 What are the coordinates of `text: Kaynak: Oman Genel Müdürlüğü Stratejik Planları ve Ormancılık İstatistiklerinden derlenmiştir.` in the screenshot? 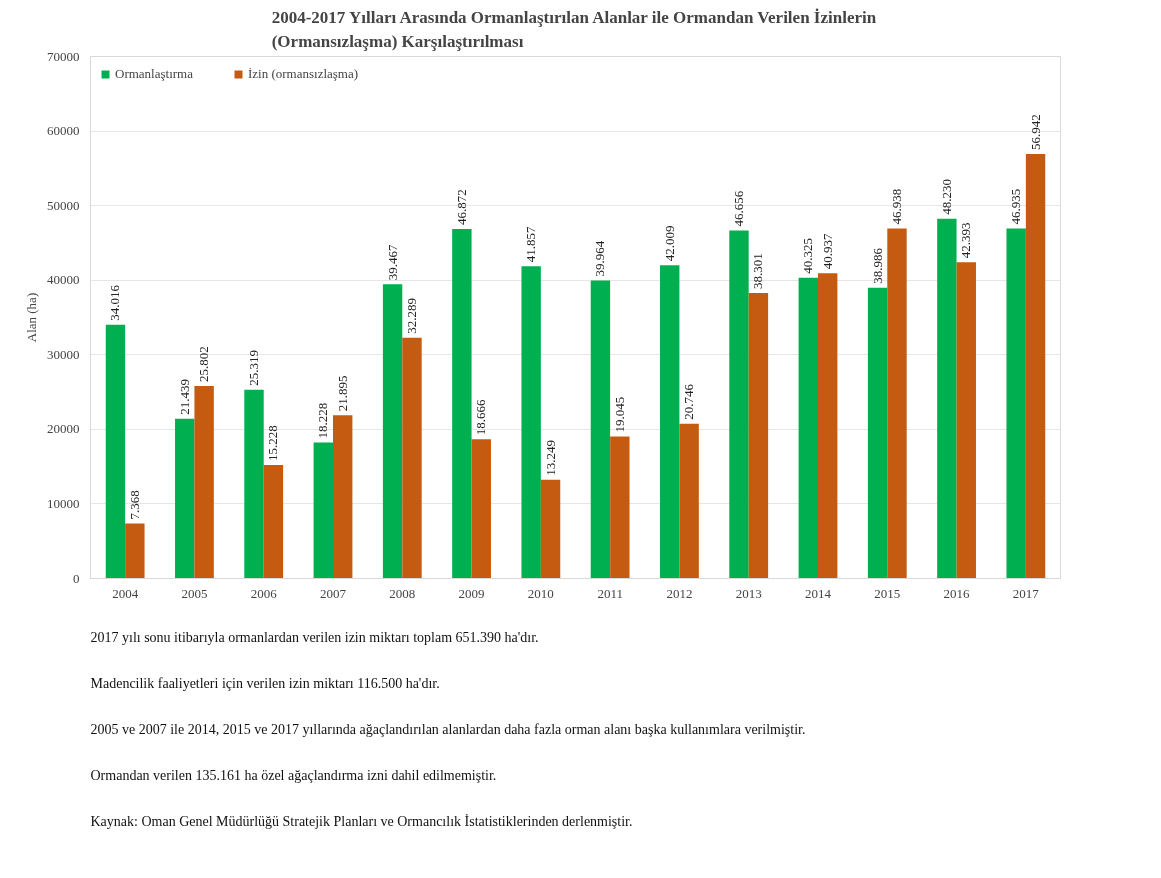 It's located at (361, 822).